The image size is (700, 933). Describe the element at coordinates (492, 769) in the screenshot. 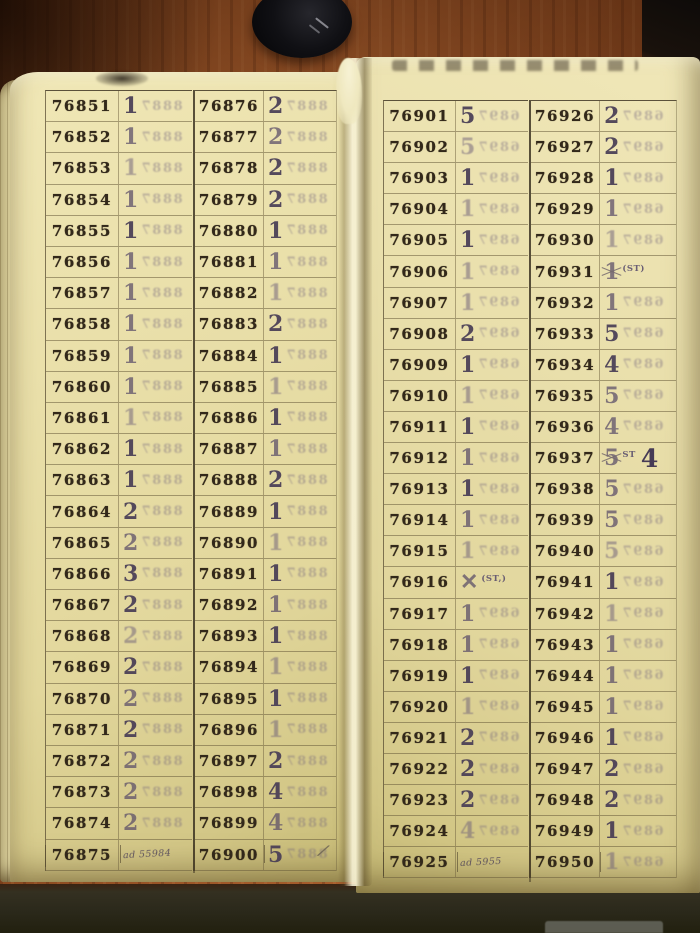

I see `stamp-cell: 2 6897` at that location.